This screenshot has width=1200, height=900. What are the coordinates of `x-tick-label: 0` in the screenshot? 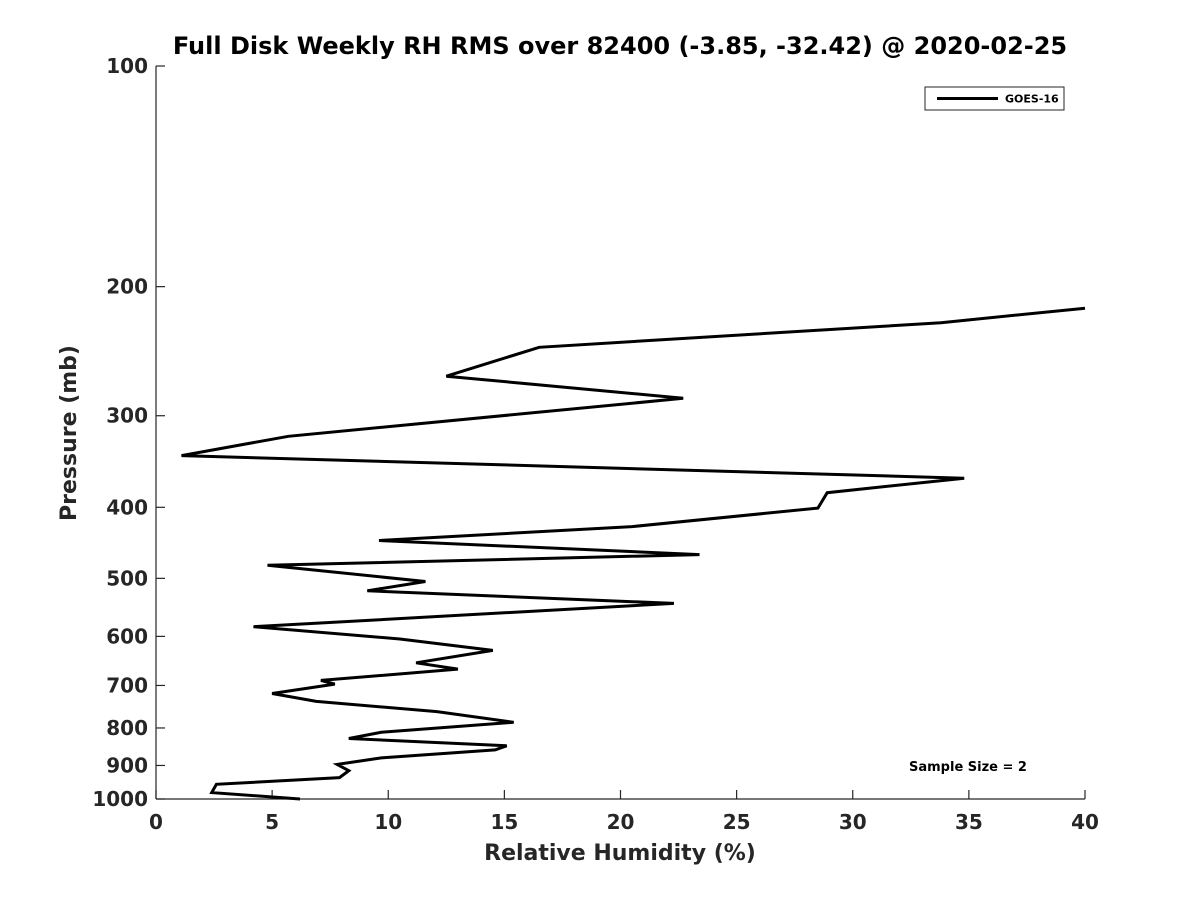 It's located at (156, 822).